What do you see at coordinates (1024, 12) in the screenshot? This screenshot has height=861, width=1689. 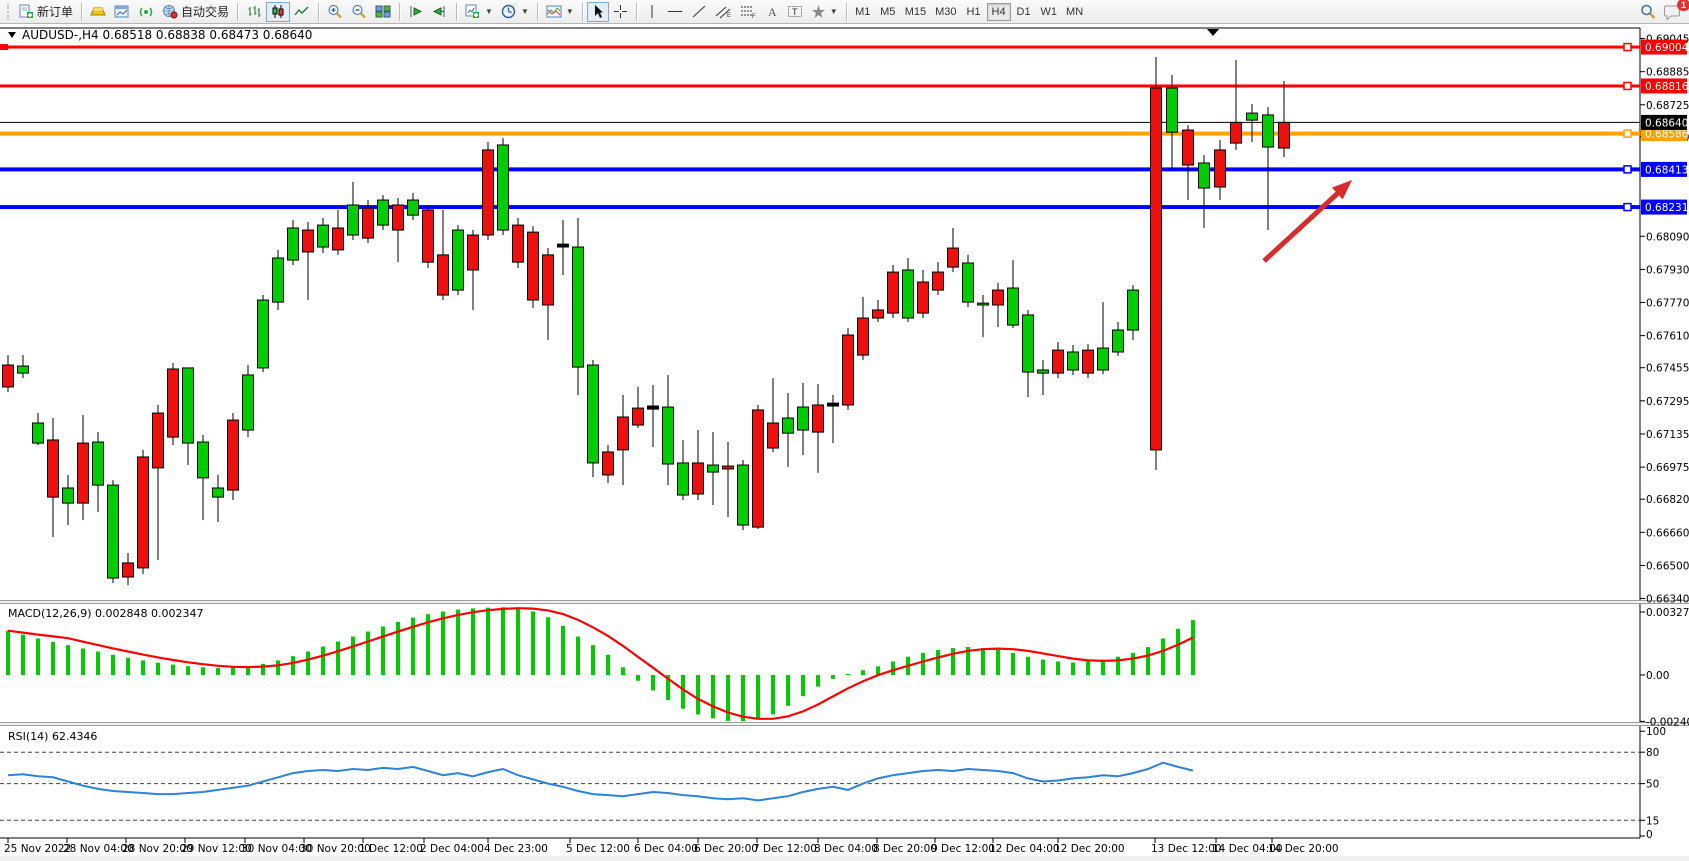 I see `timeframe-D1: D1` at bounding box center [1024, 12].